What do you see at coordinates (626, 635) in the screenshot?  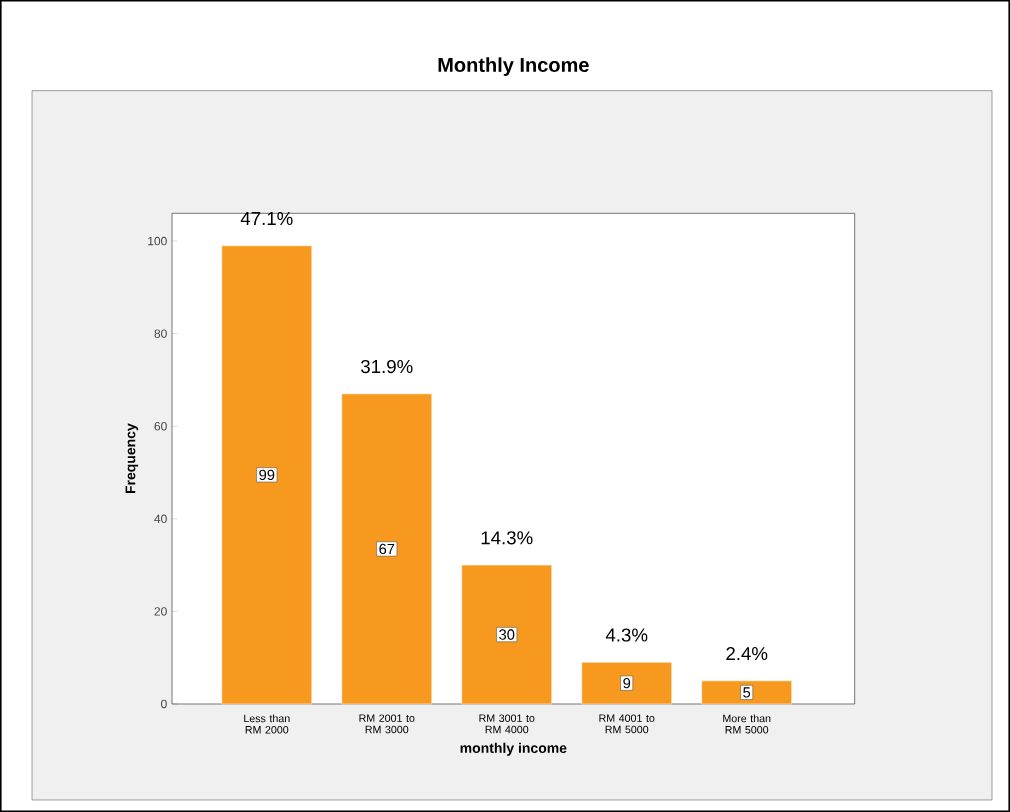 I see `annotation: 4.3%` at bounding box center [626, 635].